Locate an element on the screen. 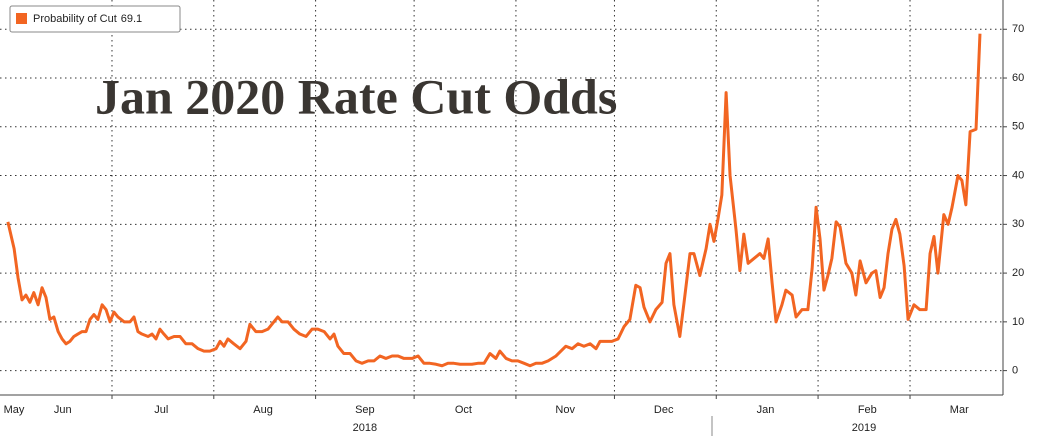 The image size is (1047, 438). x-tick-label: Oct is located at coordinates (463, 410).